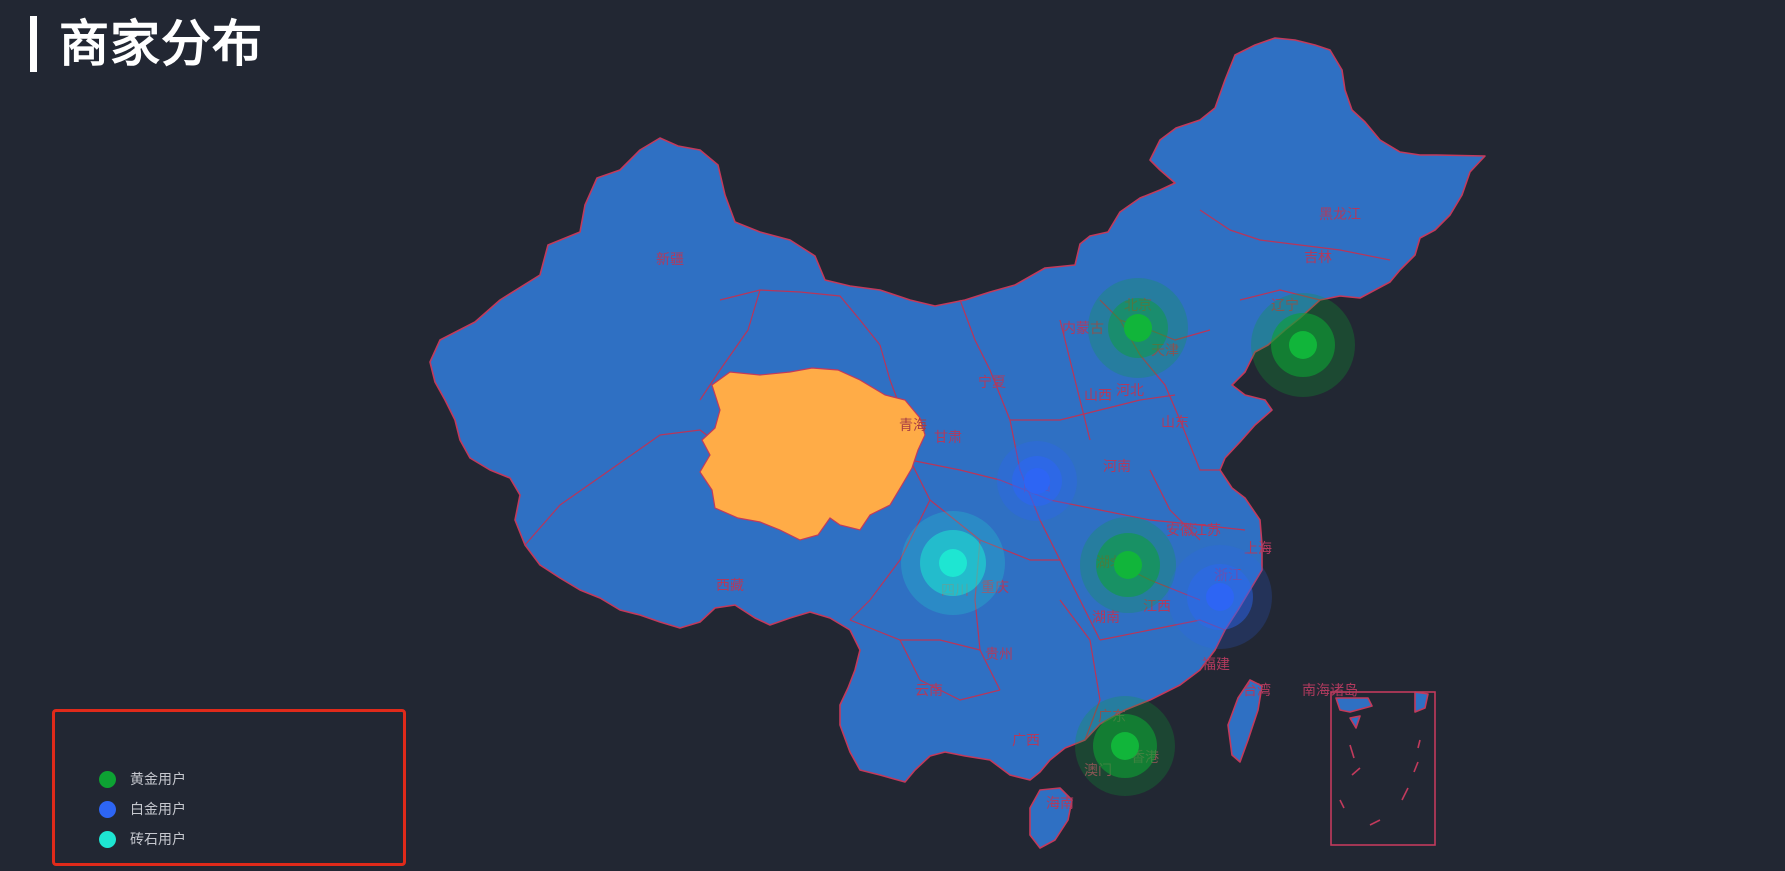 The width and height of the screenshot is (1785, 871). Describe the element at coordinates (1026, 741) in the screenshot. I see `label-guangxi: 广西` at that location.